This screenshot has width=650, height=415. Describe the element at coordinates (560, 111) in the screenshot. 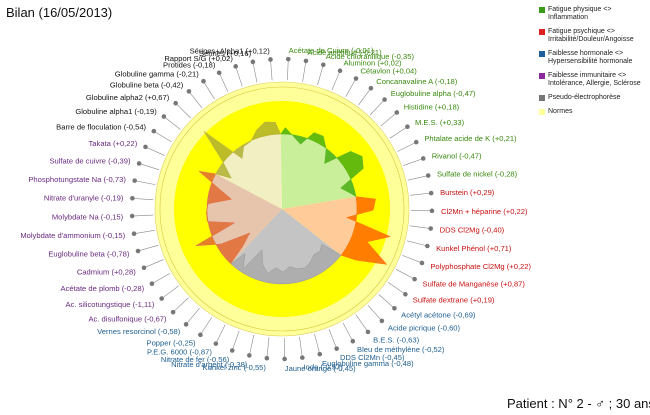

I see `legend-label: Normes` at that location.